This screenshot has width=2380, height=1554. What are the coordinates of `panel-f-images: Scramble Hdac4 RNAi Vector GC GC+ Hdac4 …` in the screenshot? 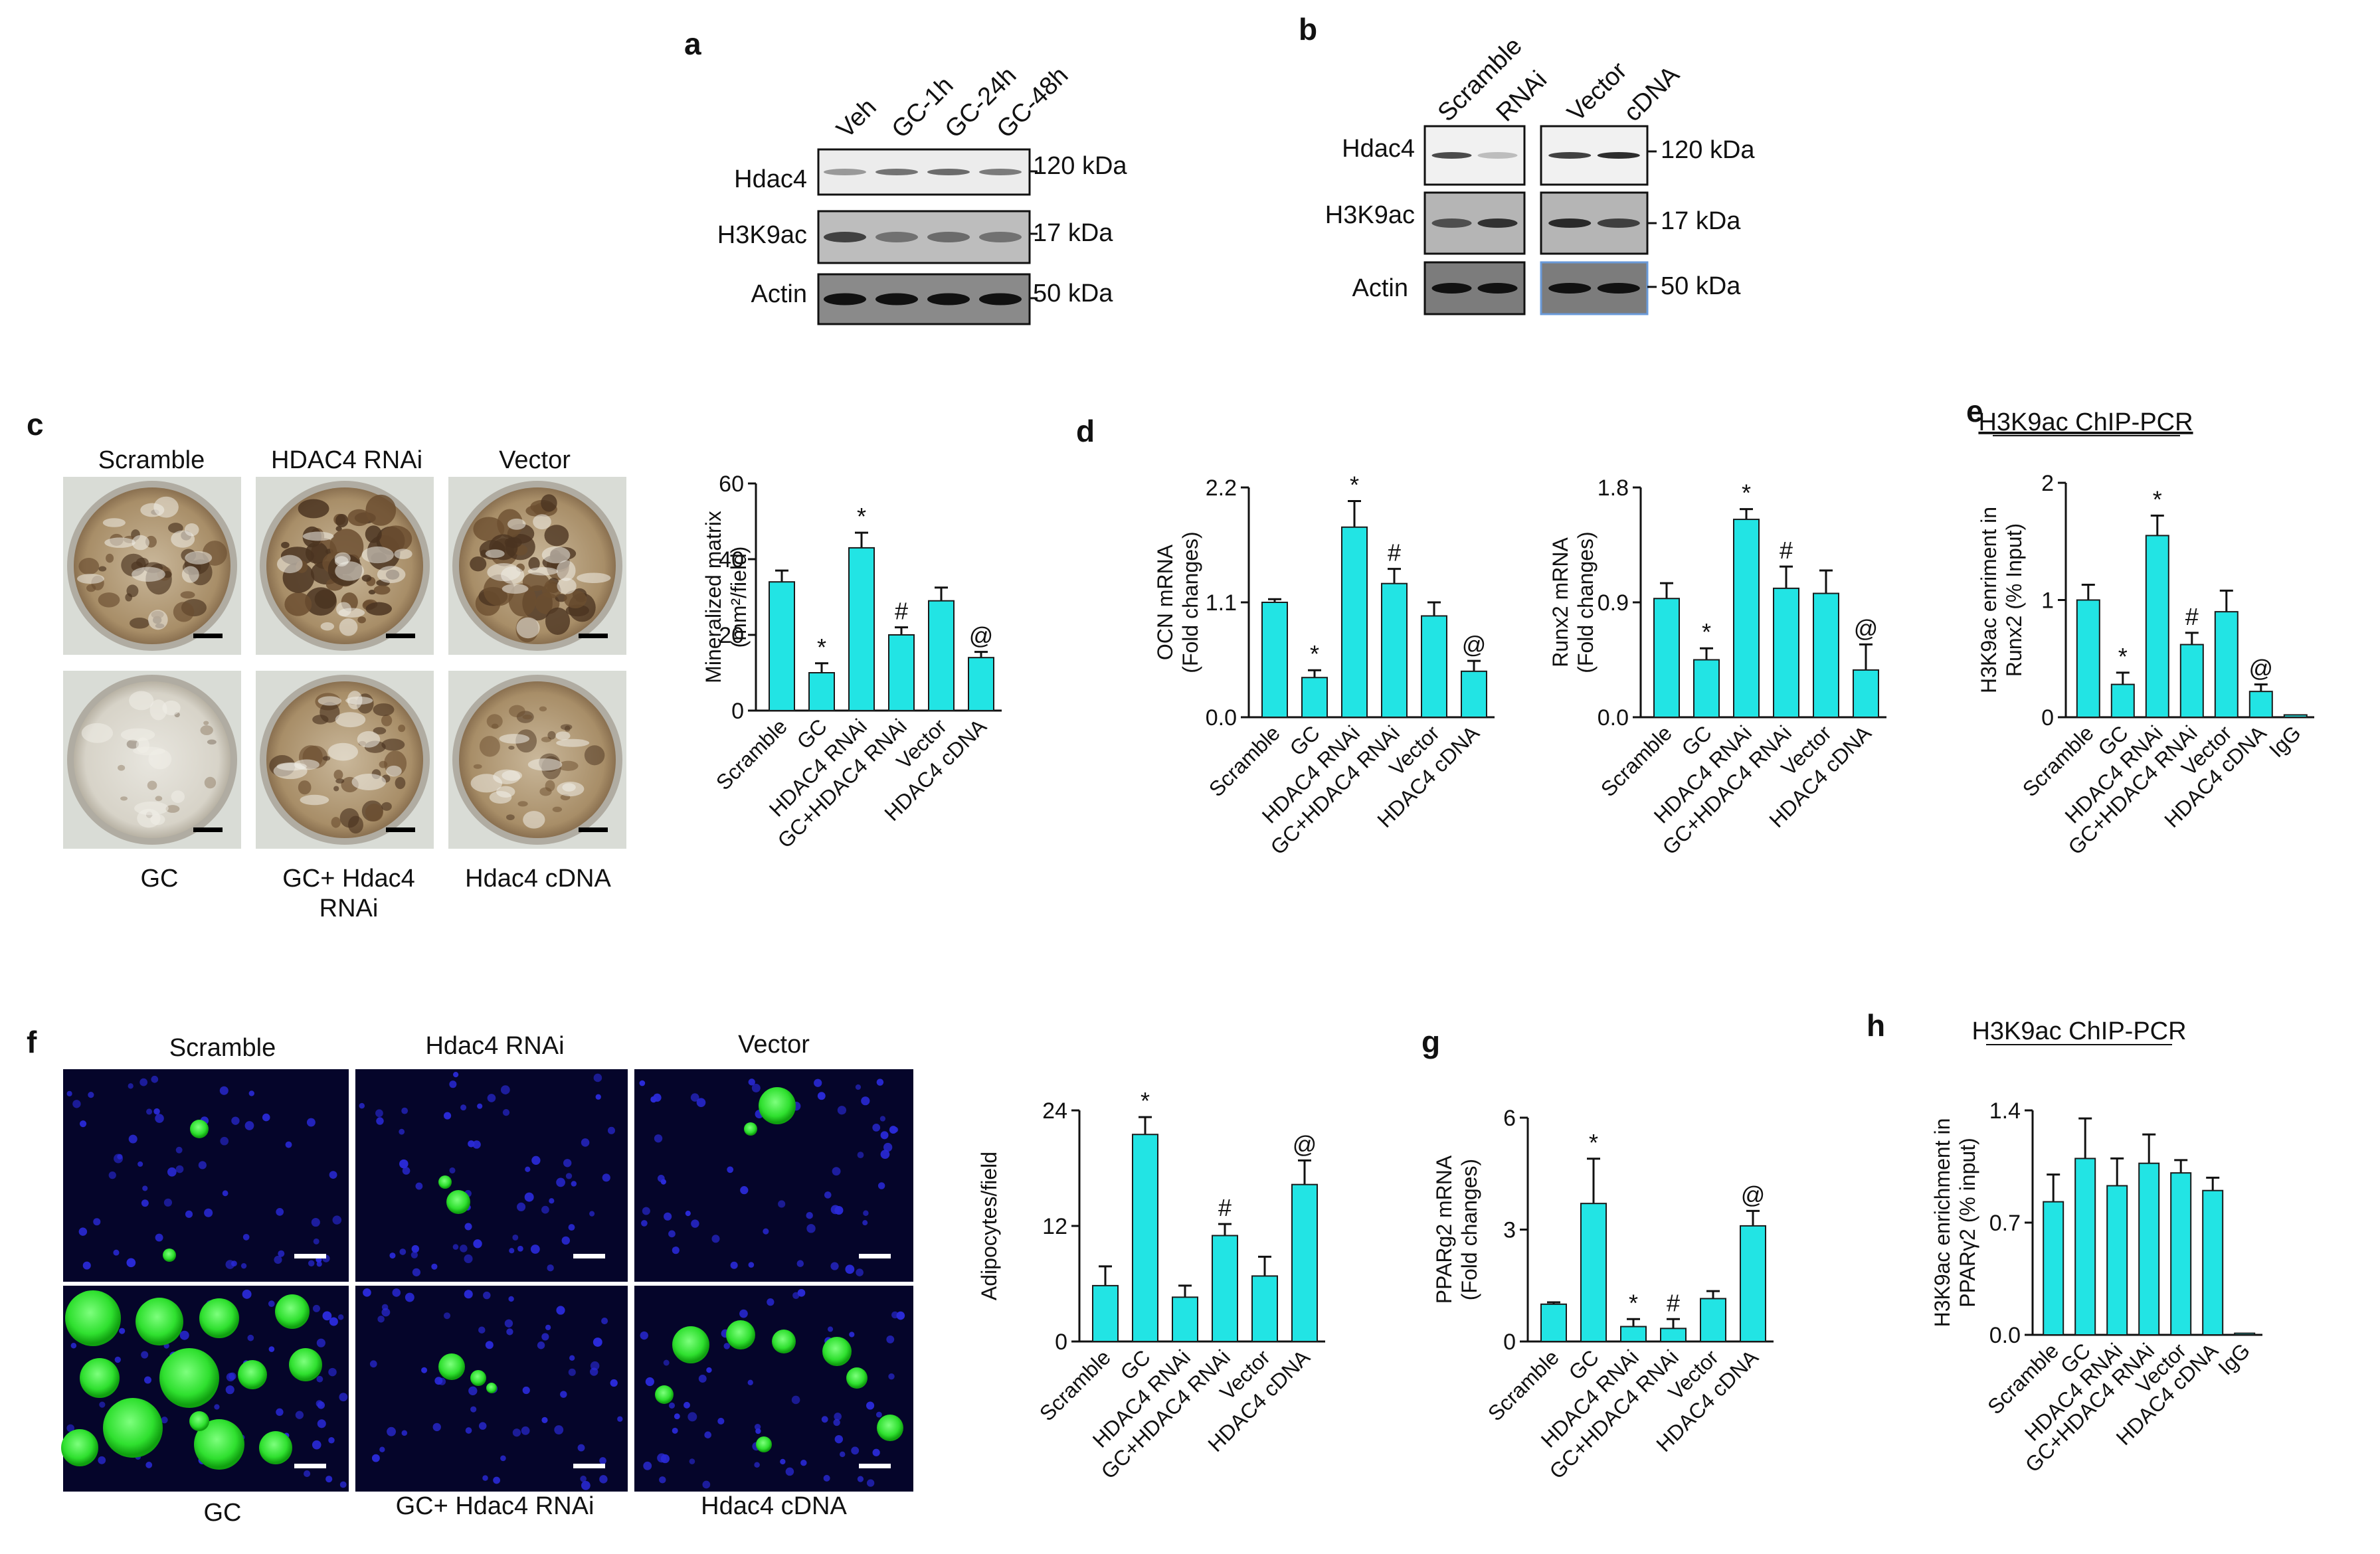 It's located at (487, 1279).